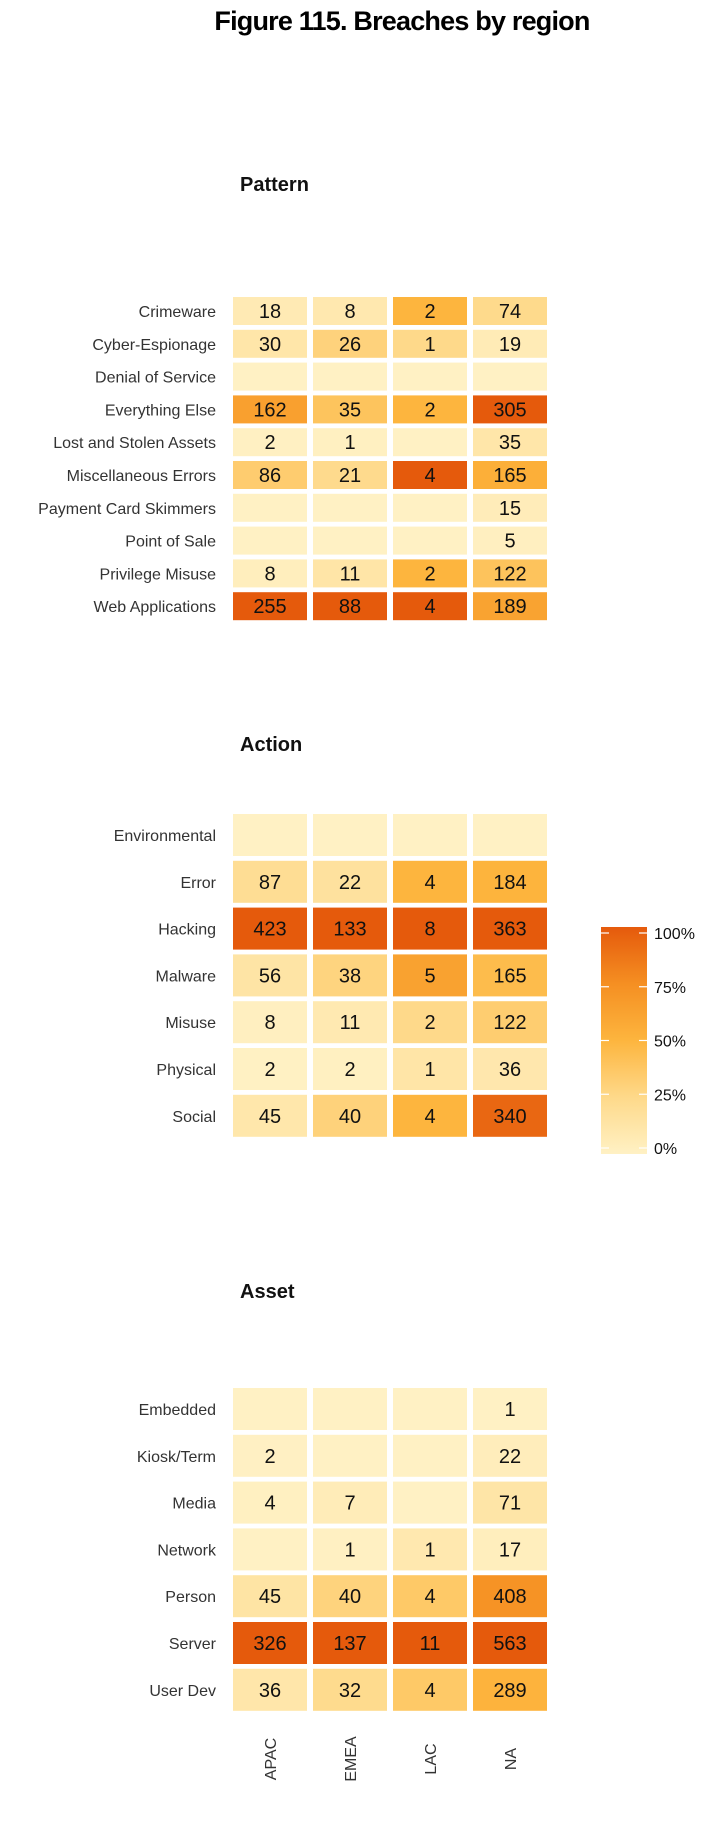  What do you see at coordinates (349, 930) in the screenshot?
I see `cell-value: 133` at bounding box center [349, 930].